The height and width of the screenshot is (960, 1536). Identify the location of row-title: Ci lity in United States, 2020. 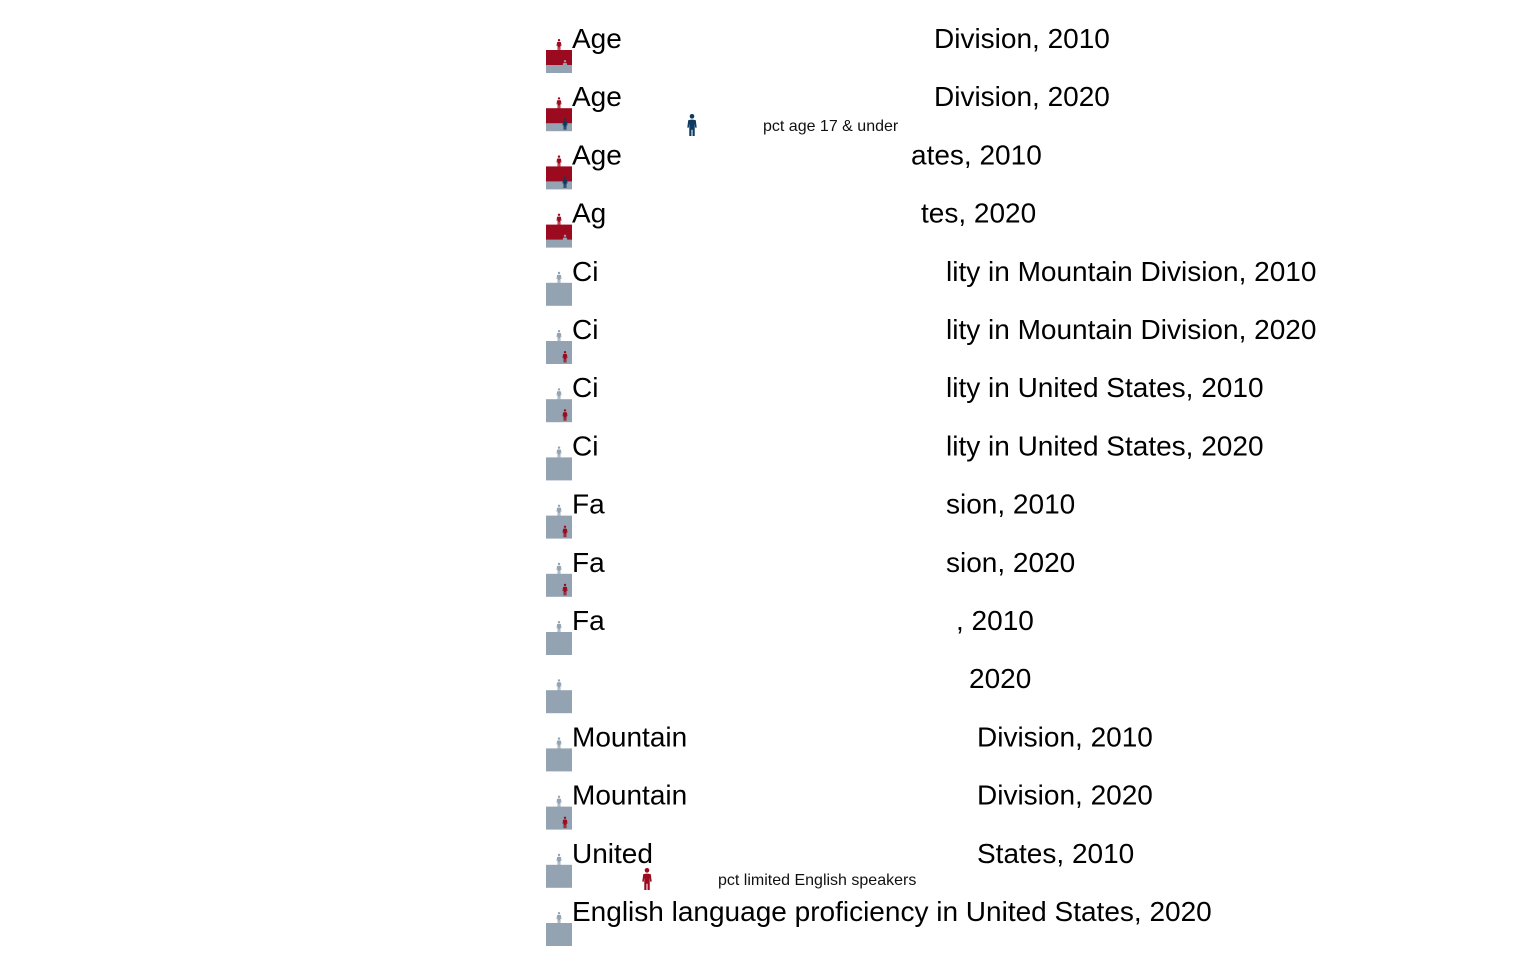
(918, 445).